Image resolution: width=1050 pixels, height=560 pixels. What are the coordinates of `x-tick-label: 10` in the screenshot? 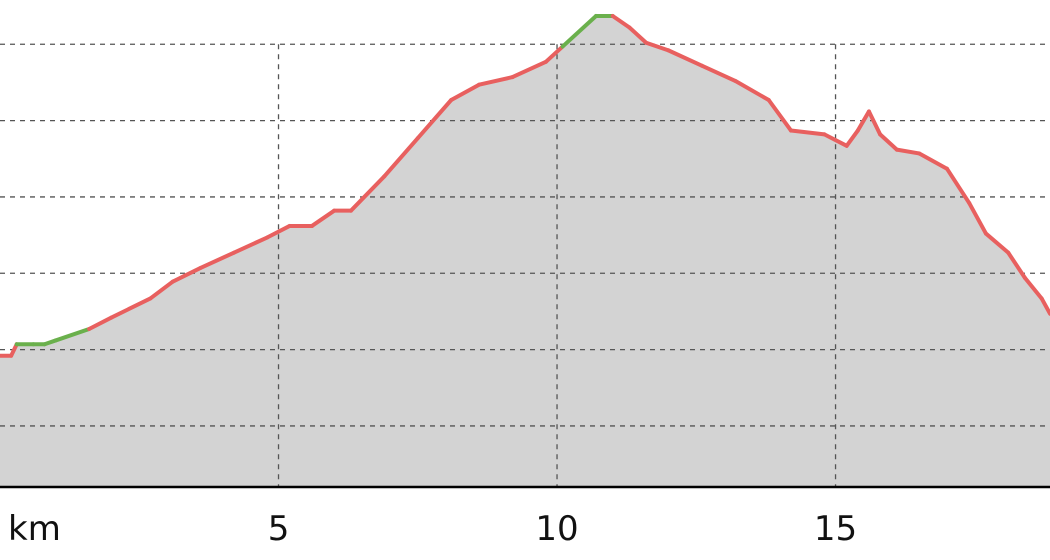 It's located at (556, 529).